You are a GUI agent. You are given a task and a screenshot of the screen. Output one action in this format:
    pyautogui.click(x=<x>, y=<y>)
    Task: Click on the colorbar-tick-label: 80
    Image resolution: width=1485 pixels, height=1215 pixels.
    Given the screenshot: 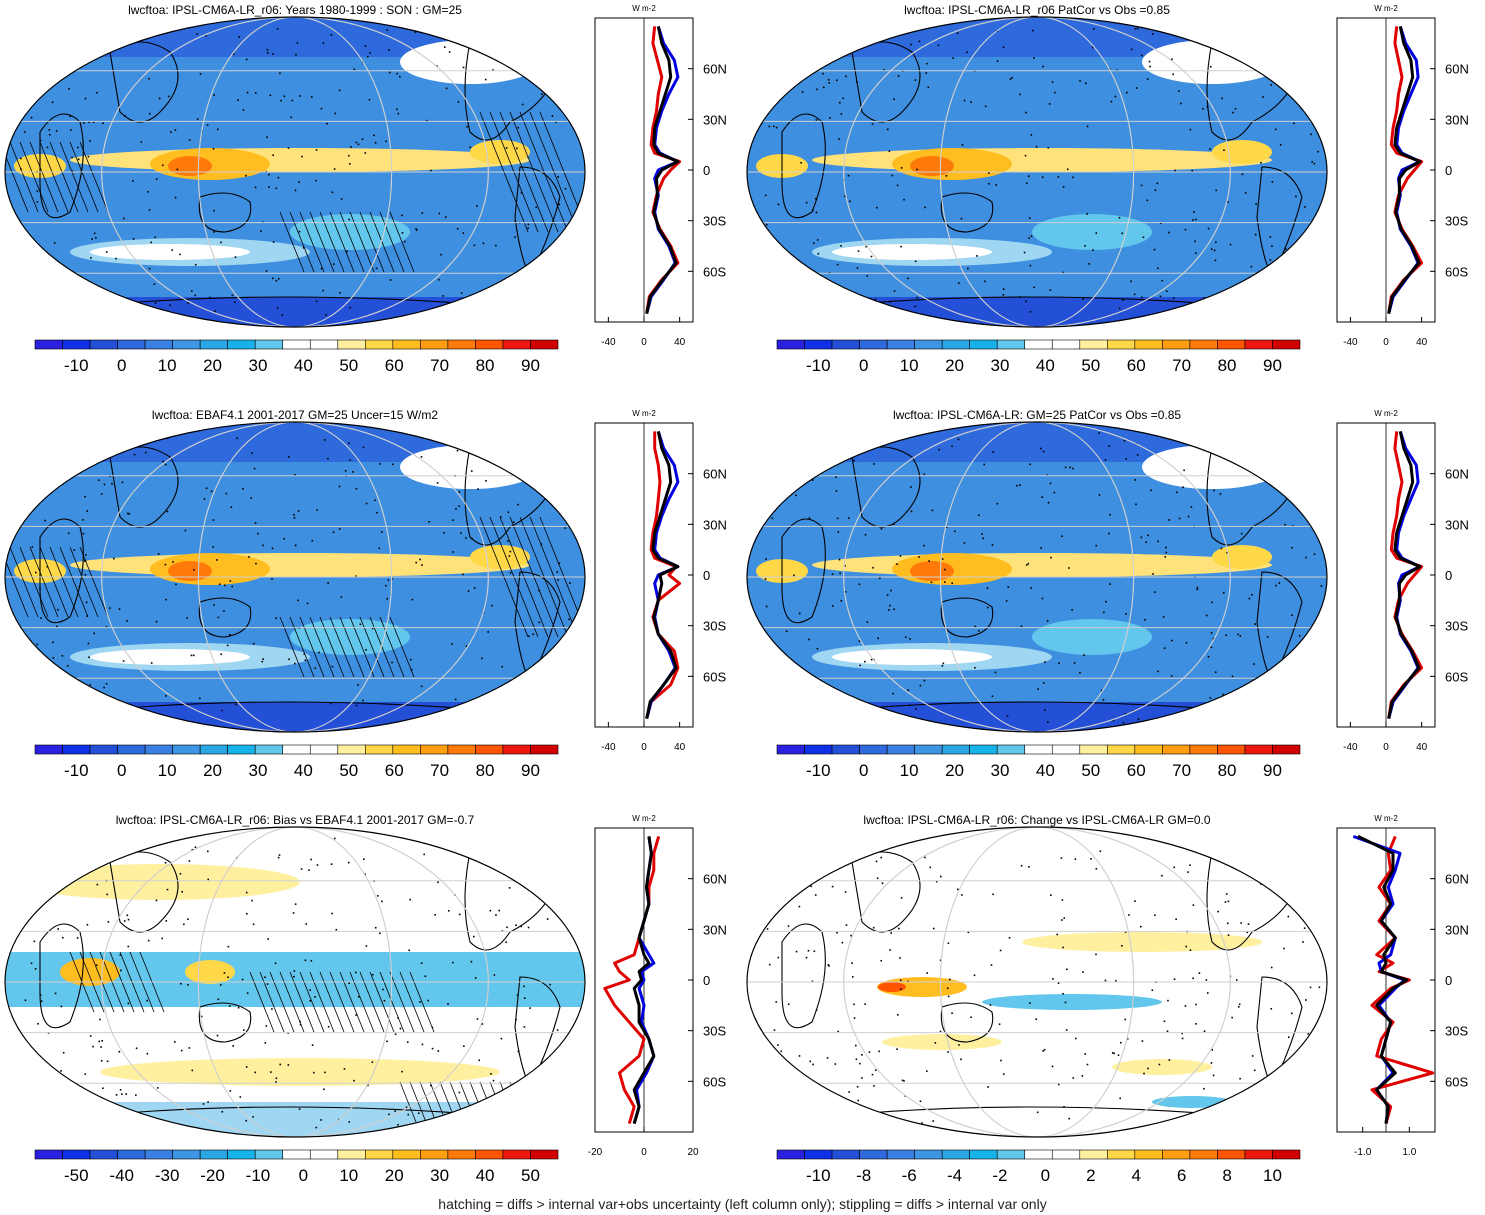 What is the action you would take?
    pyautogui.click(x=485, y=770)
    